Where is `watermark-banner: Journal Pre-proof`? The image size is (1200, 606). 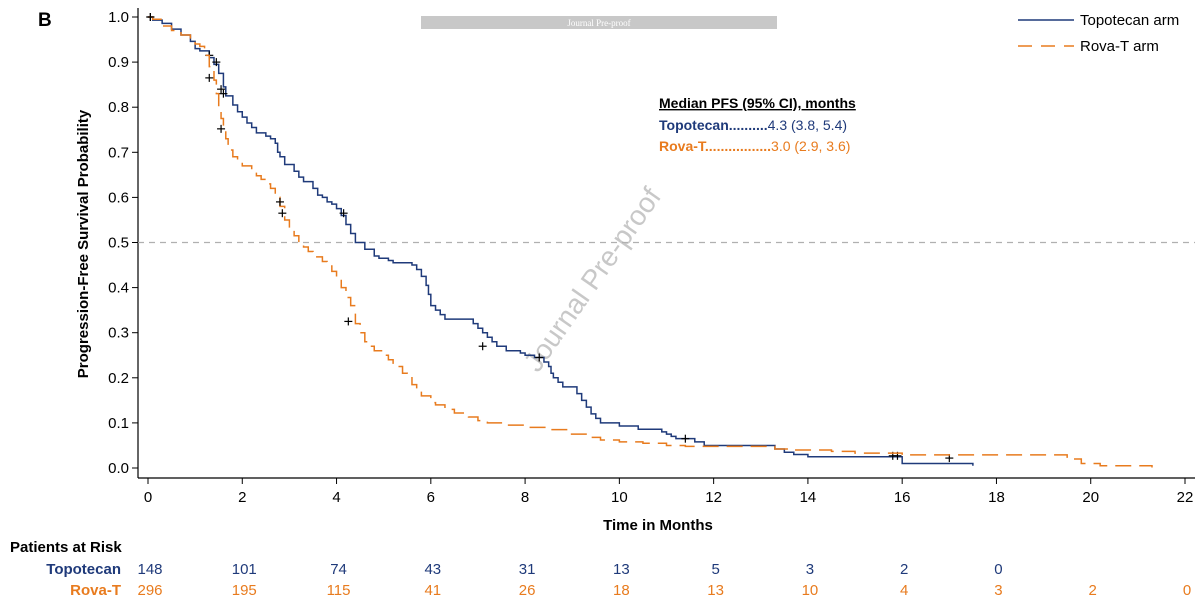
watermark-banner: Journal Pre-proof is located at coordinates (599, 22).